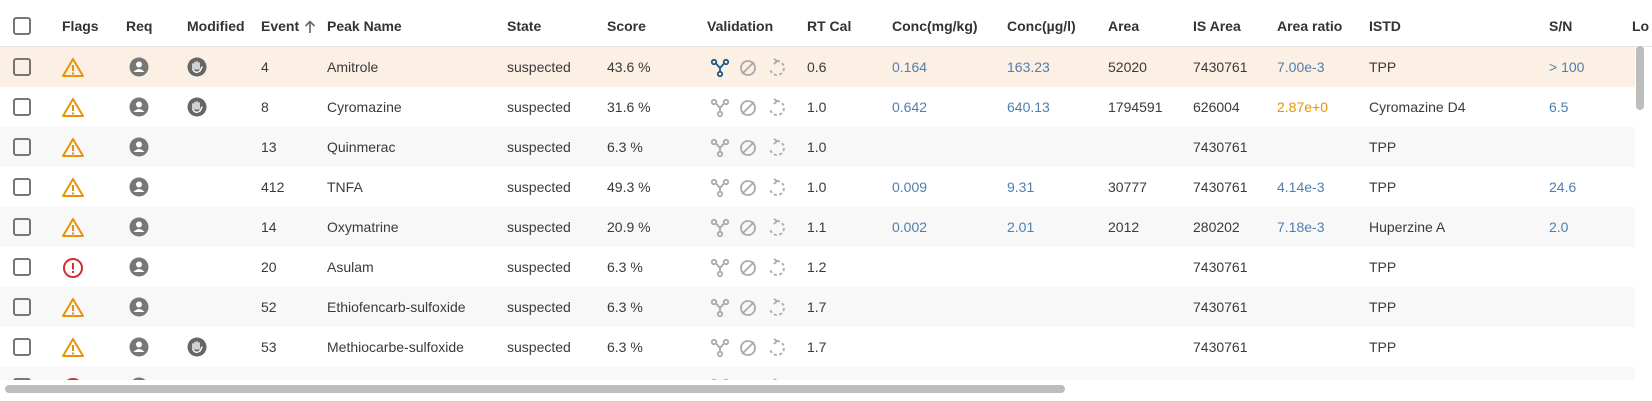  What do you see at coordinates (1217, 26) in the screenshot?
I see `column-header: IS Area` at bounding box center [1217, 26].